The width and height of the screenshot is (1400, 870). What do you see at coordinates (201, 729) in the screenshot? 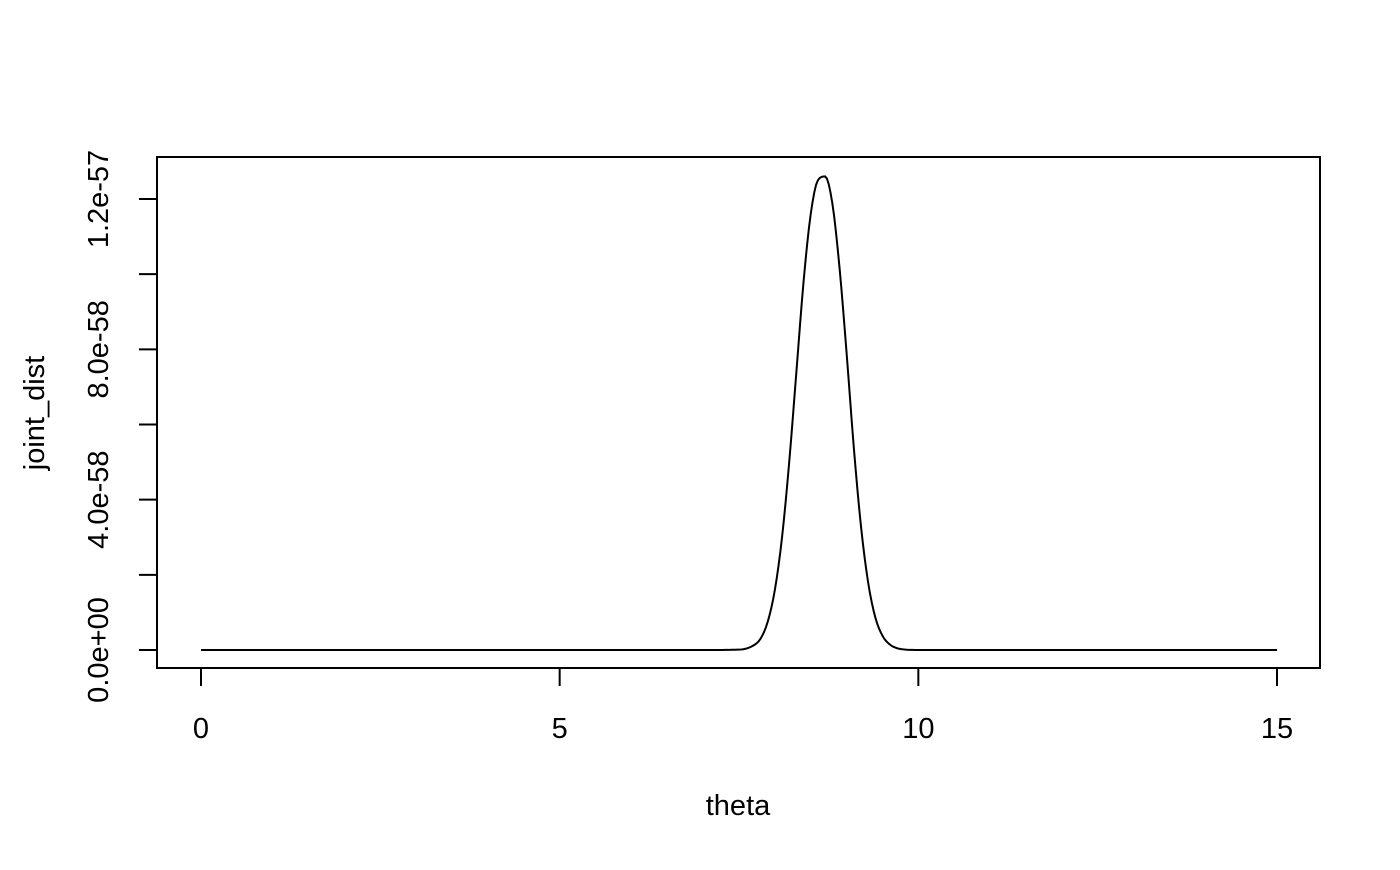
I see `x-tick-label: 0` at bounding box center [201, 729].